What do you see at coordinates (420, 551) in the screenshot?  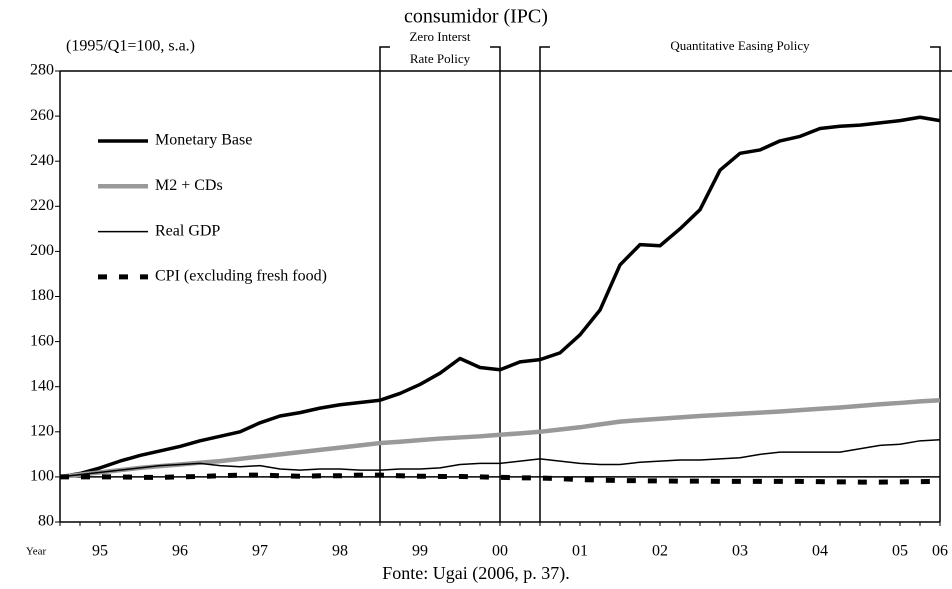 I see `x-tick-label: 99` at bounding box center [420, 551].